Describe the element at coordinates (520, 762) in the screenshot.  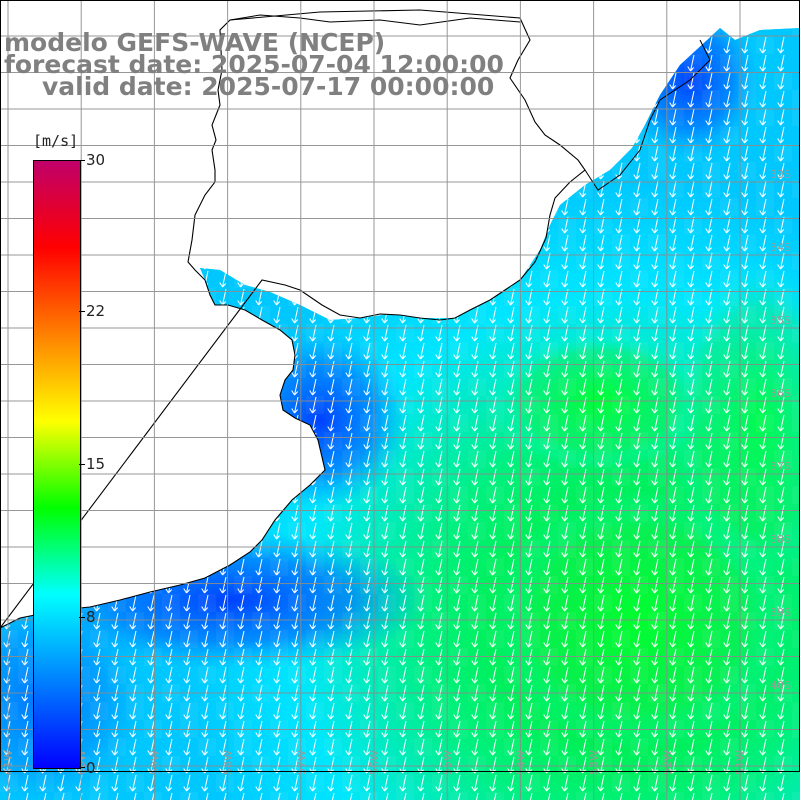
I see `lon-label: 54W` at that location.